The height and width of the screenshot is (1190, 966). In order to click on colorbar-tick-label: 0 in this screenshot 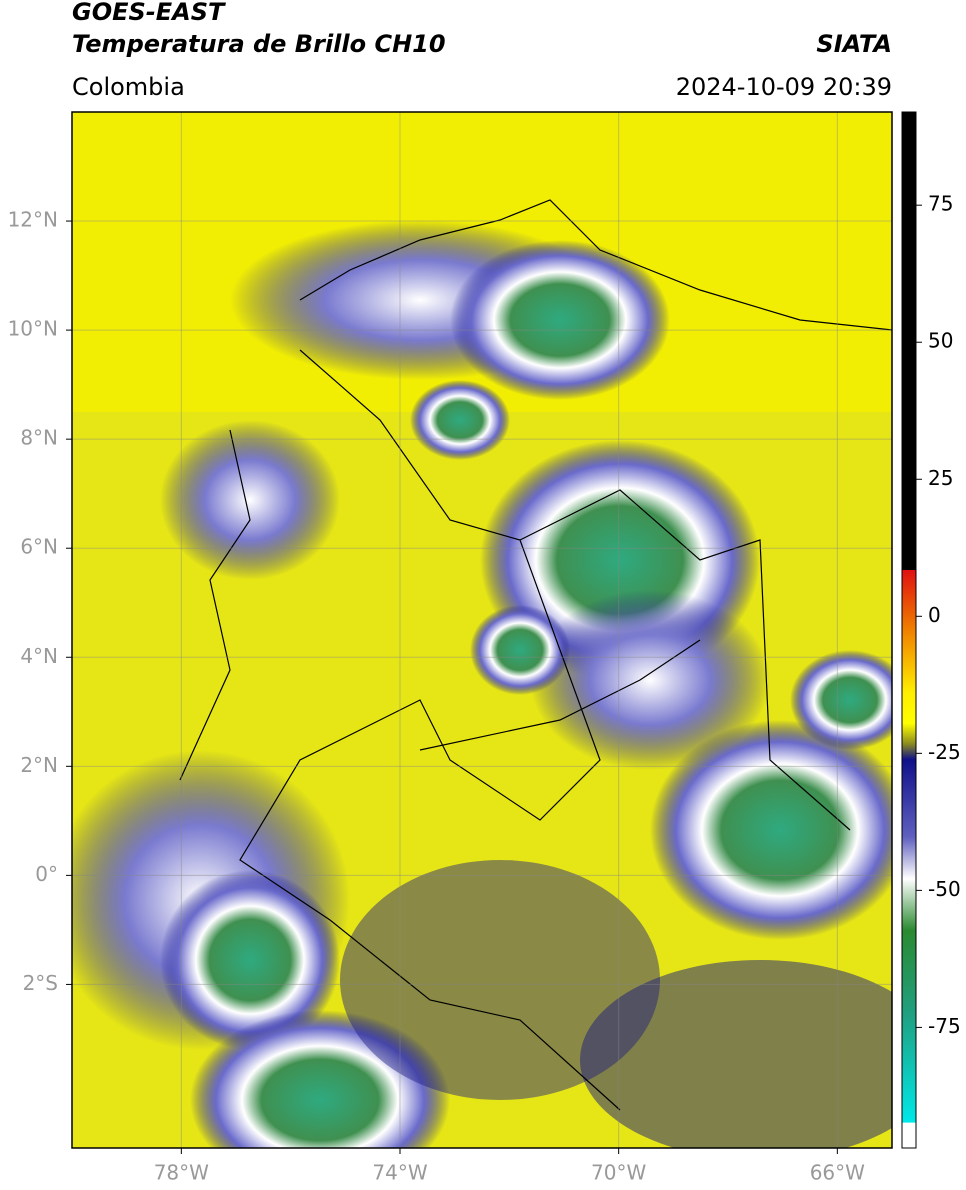, I will do `click(934, 615)`.